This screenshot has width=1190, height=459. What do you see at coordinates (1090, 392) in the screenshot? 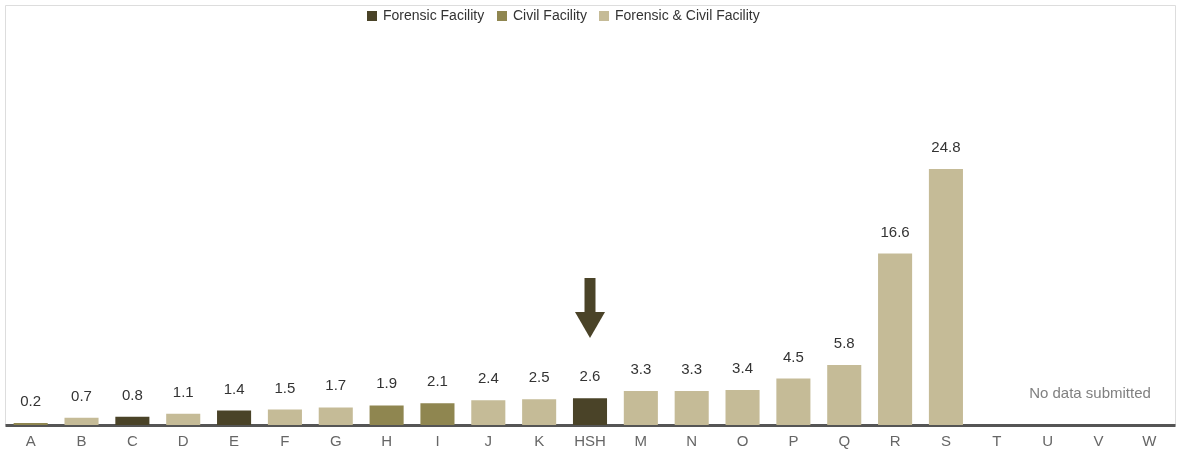
I see `annotation: No data submitted` at bounding box center [1090, 392].